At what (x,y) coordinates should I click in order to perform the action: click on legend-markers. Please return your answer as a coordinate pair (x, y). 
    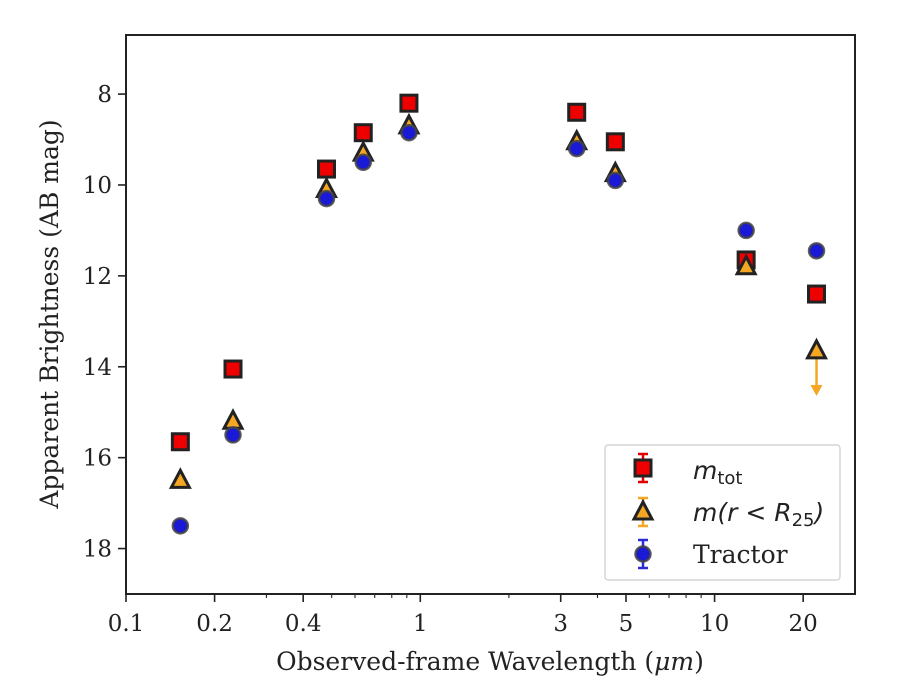
    Looking at the image, I should click on (643, 511).